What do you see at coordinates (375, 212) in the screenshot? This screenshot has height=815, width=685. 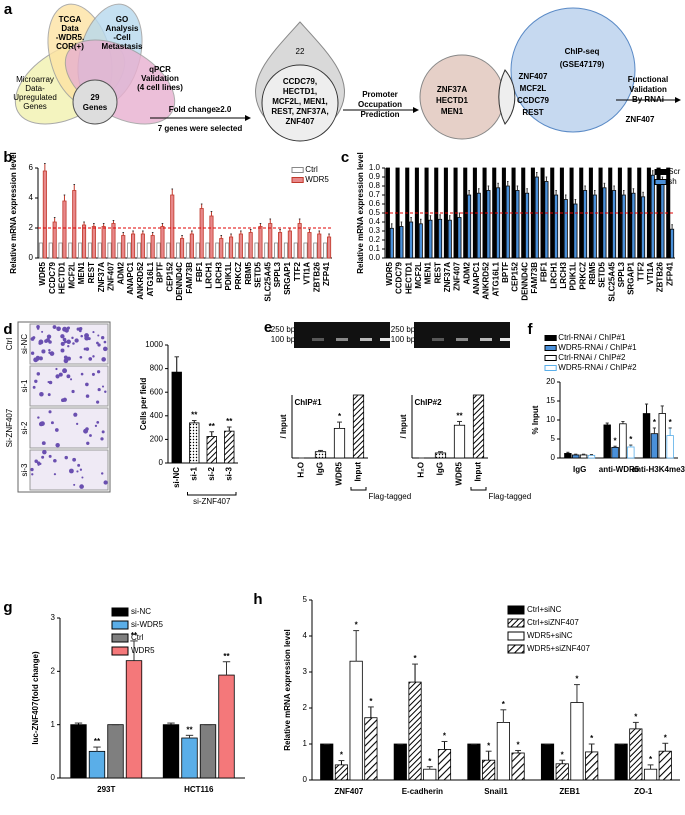 I see `y-tick-label: 0.5` at bounding box center [375, 212].